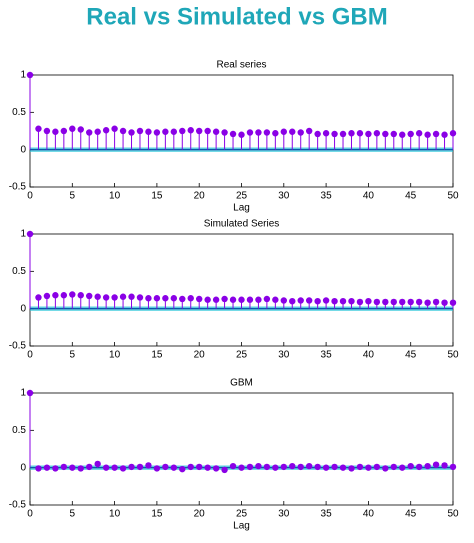 The image size is (474, 543). Describe the element at coordinates (30, 514) in the screenshot. I see `x-tick-label: 0` at that location.